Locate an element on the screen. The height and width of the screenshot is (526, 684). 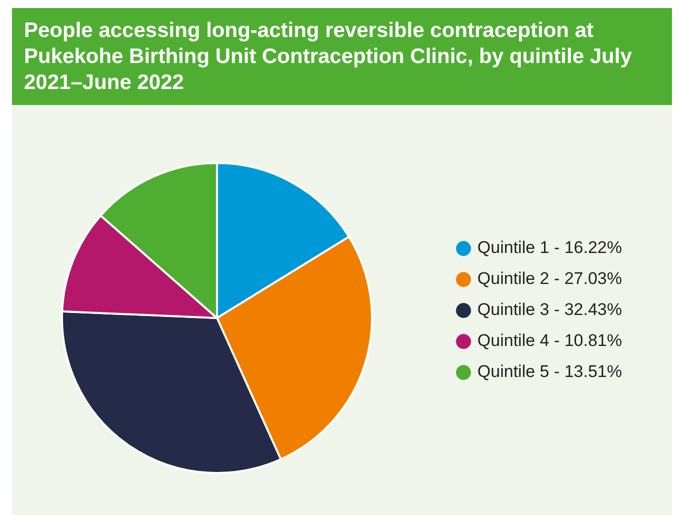
legend-label: Quintile 5 - 13.51% is located at coordinates (549, 371).